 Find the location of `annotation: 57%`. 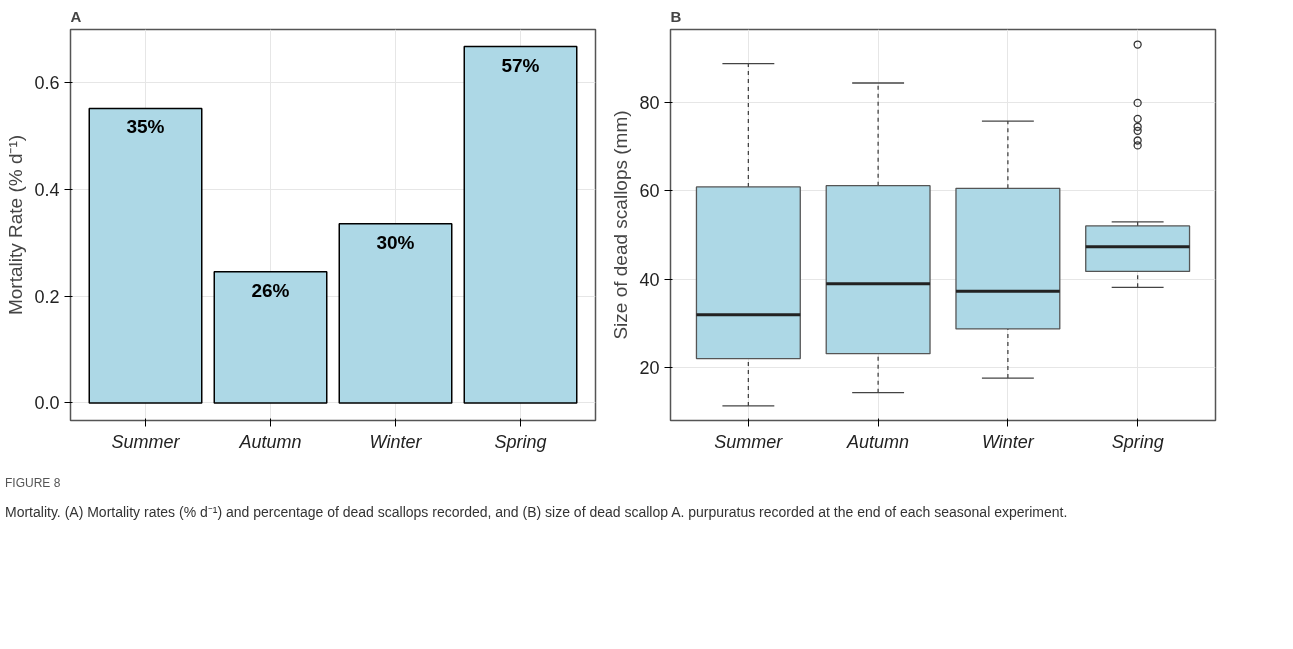

annotation: 57% is located at coordinates (520, 65).